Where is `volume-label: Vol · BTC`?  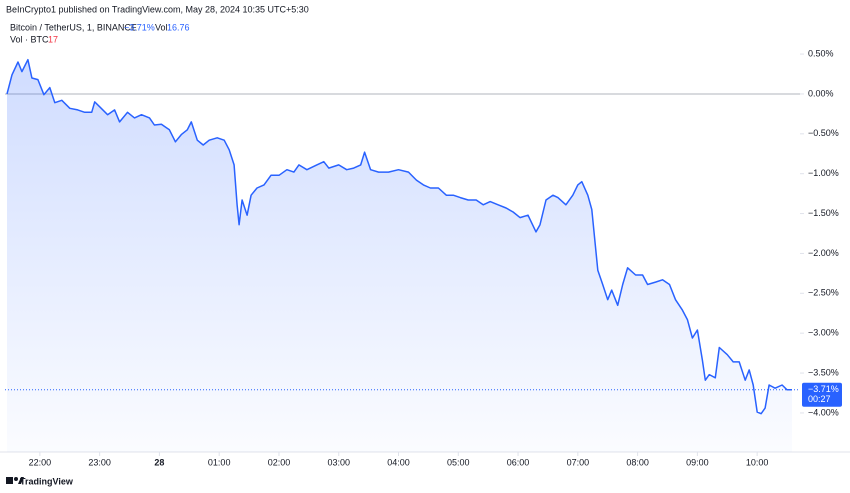 volume-label: Vol · BTC is located at coordinates (29, 39).